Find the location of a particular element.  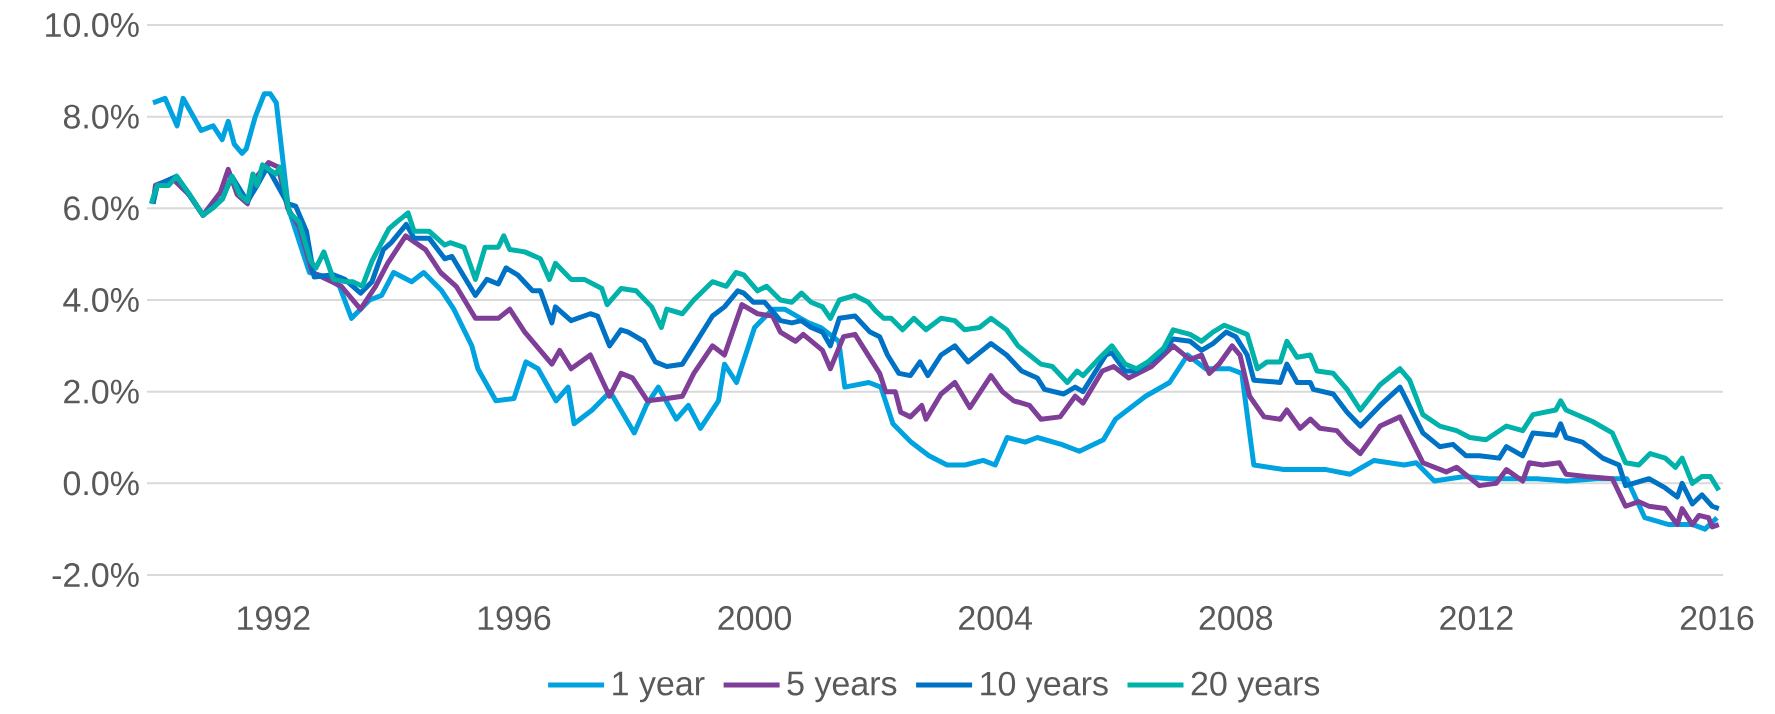

x-tick-label: 1996 is located at coordinates (514, 618).